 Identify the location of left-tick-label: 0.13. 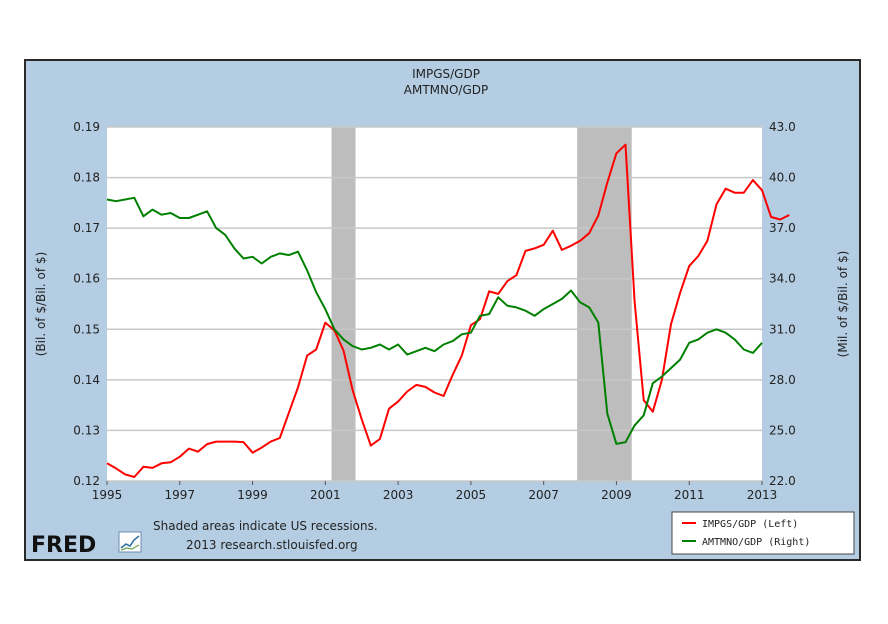
(86, 430).